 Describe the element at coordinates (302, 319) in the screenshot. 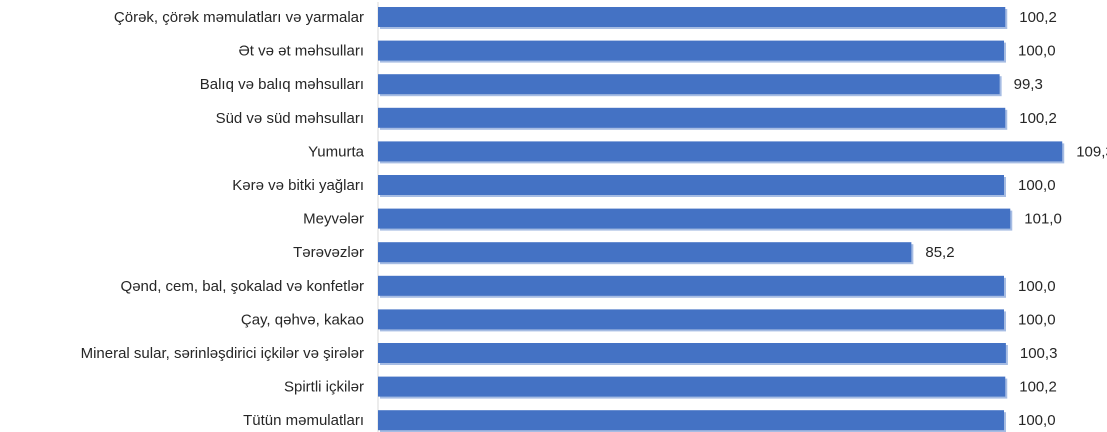

I see `category-label: Çay, qəhvə, kakao` at that location.